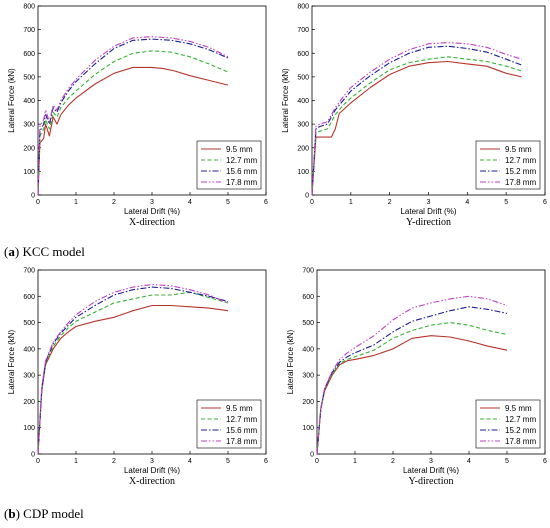  I want to click on caption-b-text: CDP model, so click(52, 513).